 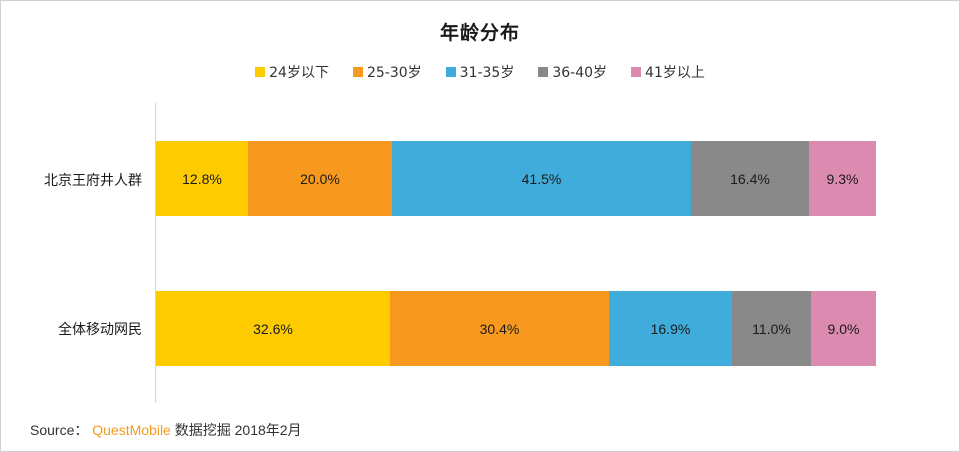 I want to click on category-label-all-mobile-users: 全体移动网民, so click(x=100, y=330).